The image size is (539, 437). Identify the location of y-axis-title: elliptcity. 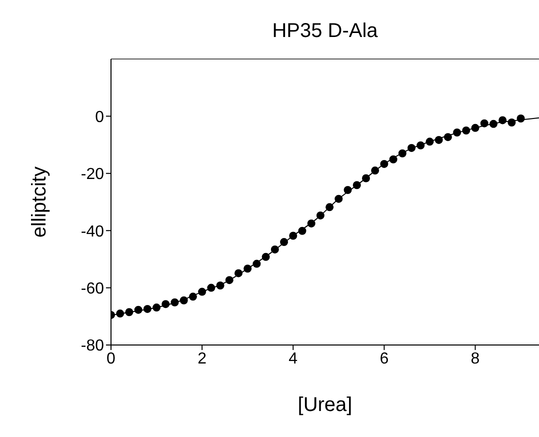
(40, 202).